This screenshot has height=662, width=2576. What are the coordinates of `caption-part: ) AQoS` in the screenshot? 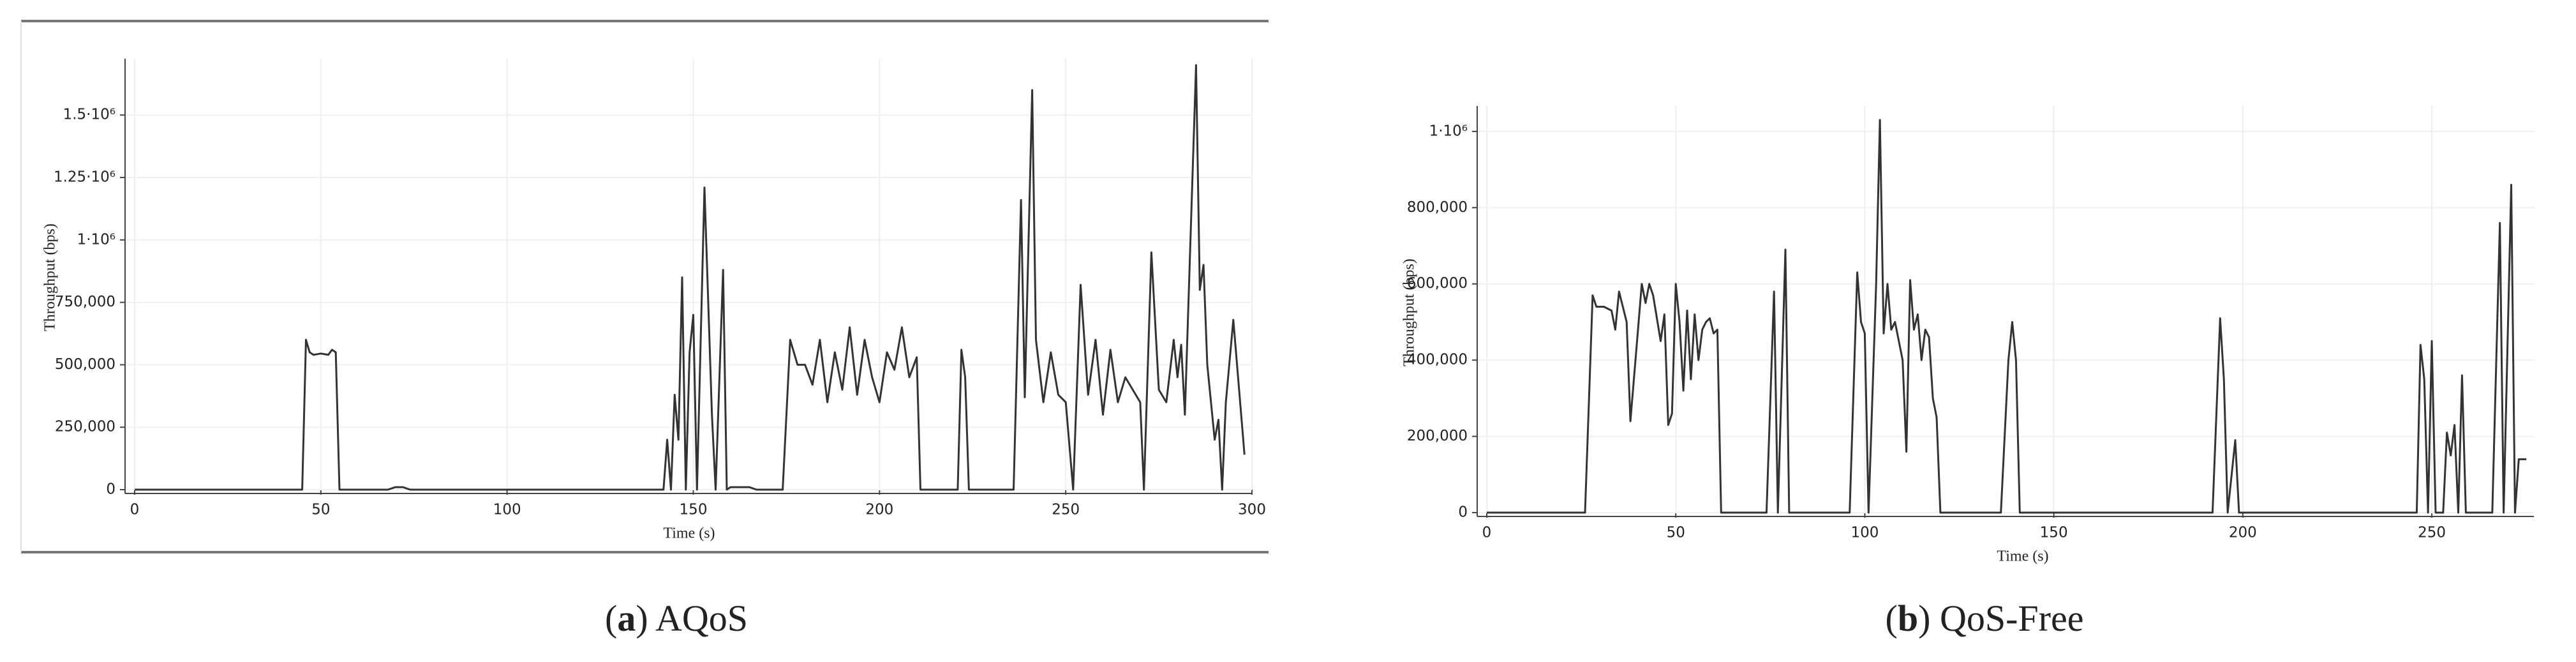 It's located at (692, 618).